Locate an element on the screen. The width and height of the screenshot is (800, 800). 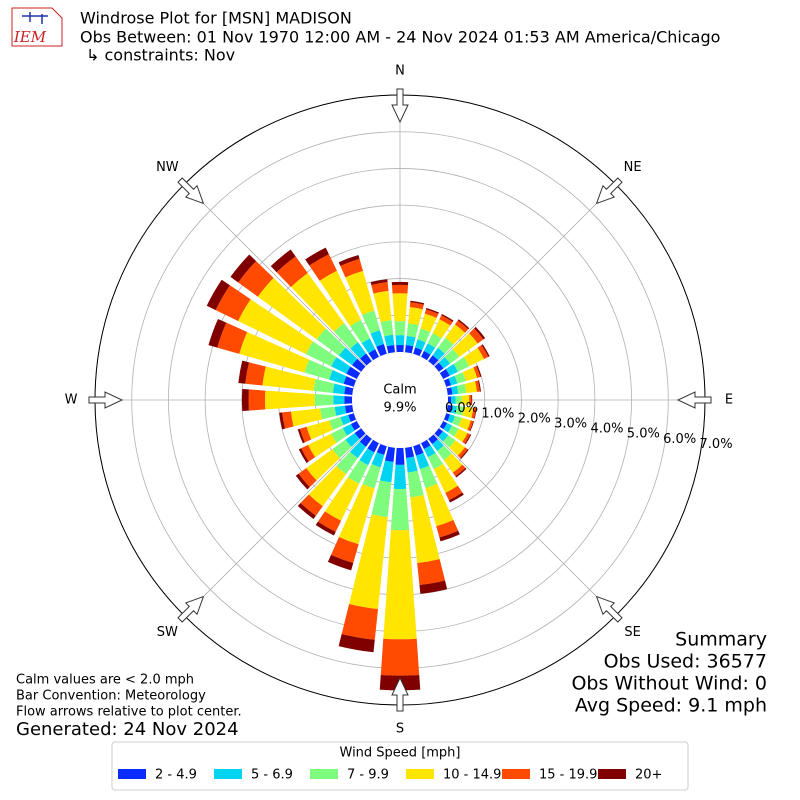
spoke is located at coordinates (524, 524).